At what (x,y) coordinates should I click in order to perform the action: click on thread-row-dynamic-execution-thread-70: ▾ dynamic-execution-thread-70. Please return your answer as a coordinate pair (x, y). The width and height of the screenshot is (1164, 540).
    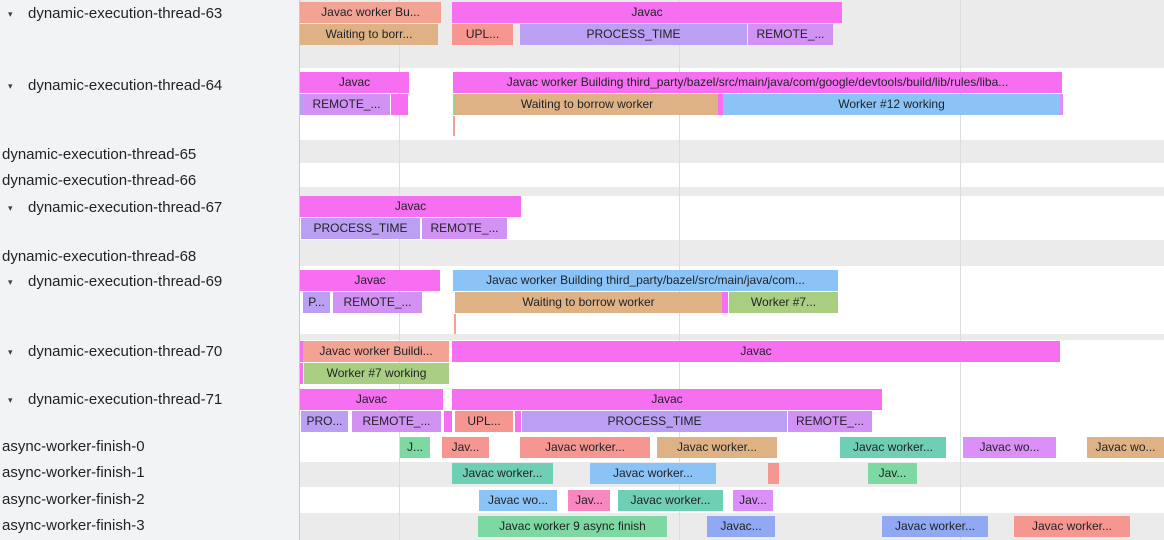
    Looking at the image, I should click on (111, 352).